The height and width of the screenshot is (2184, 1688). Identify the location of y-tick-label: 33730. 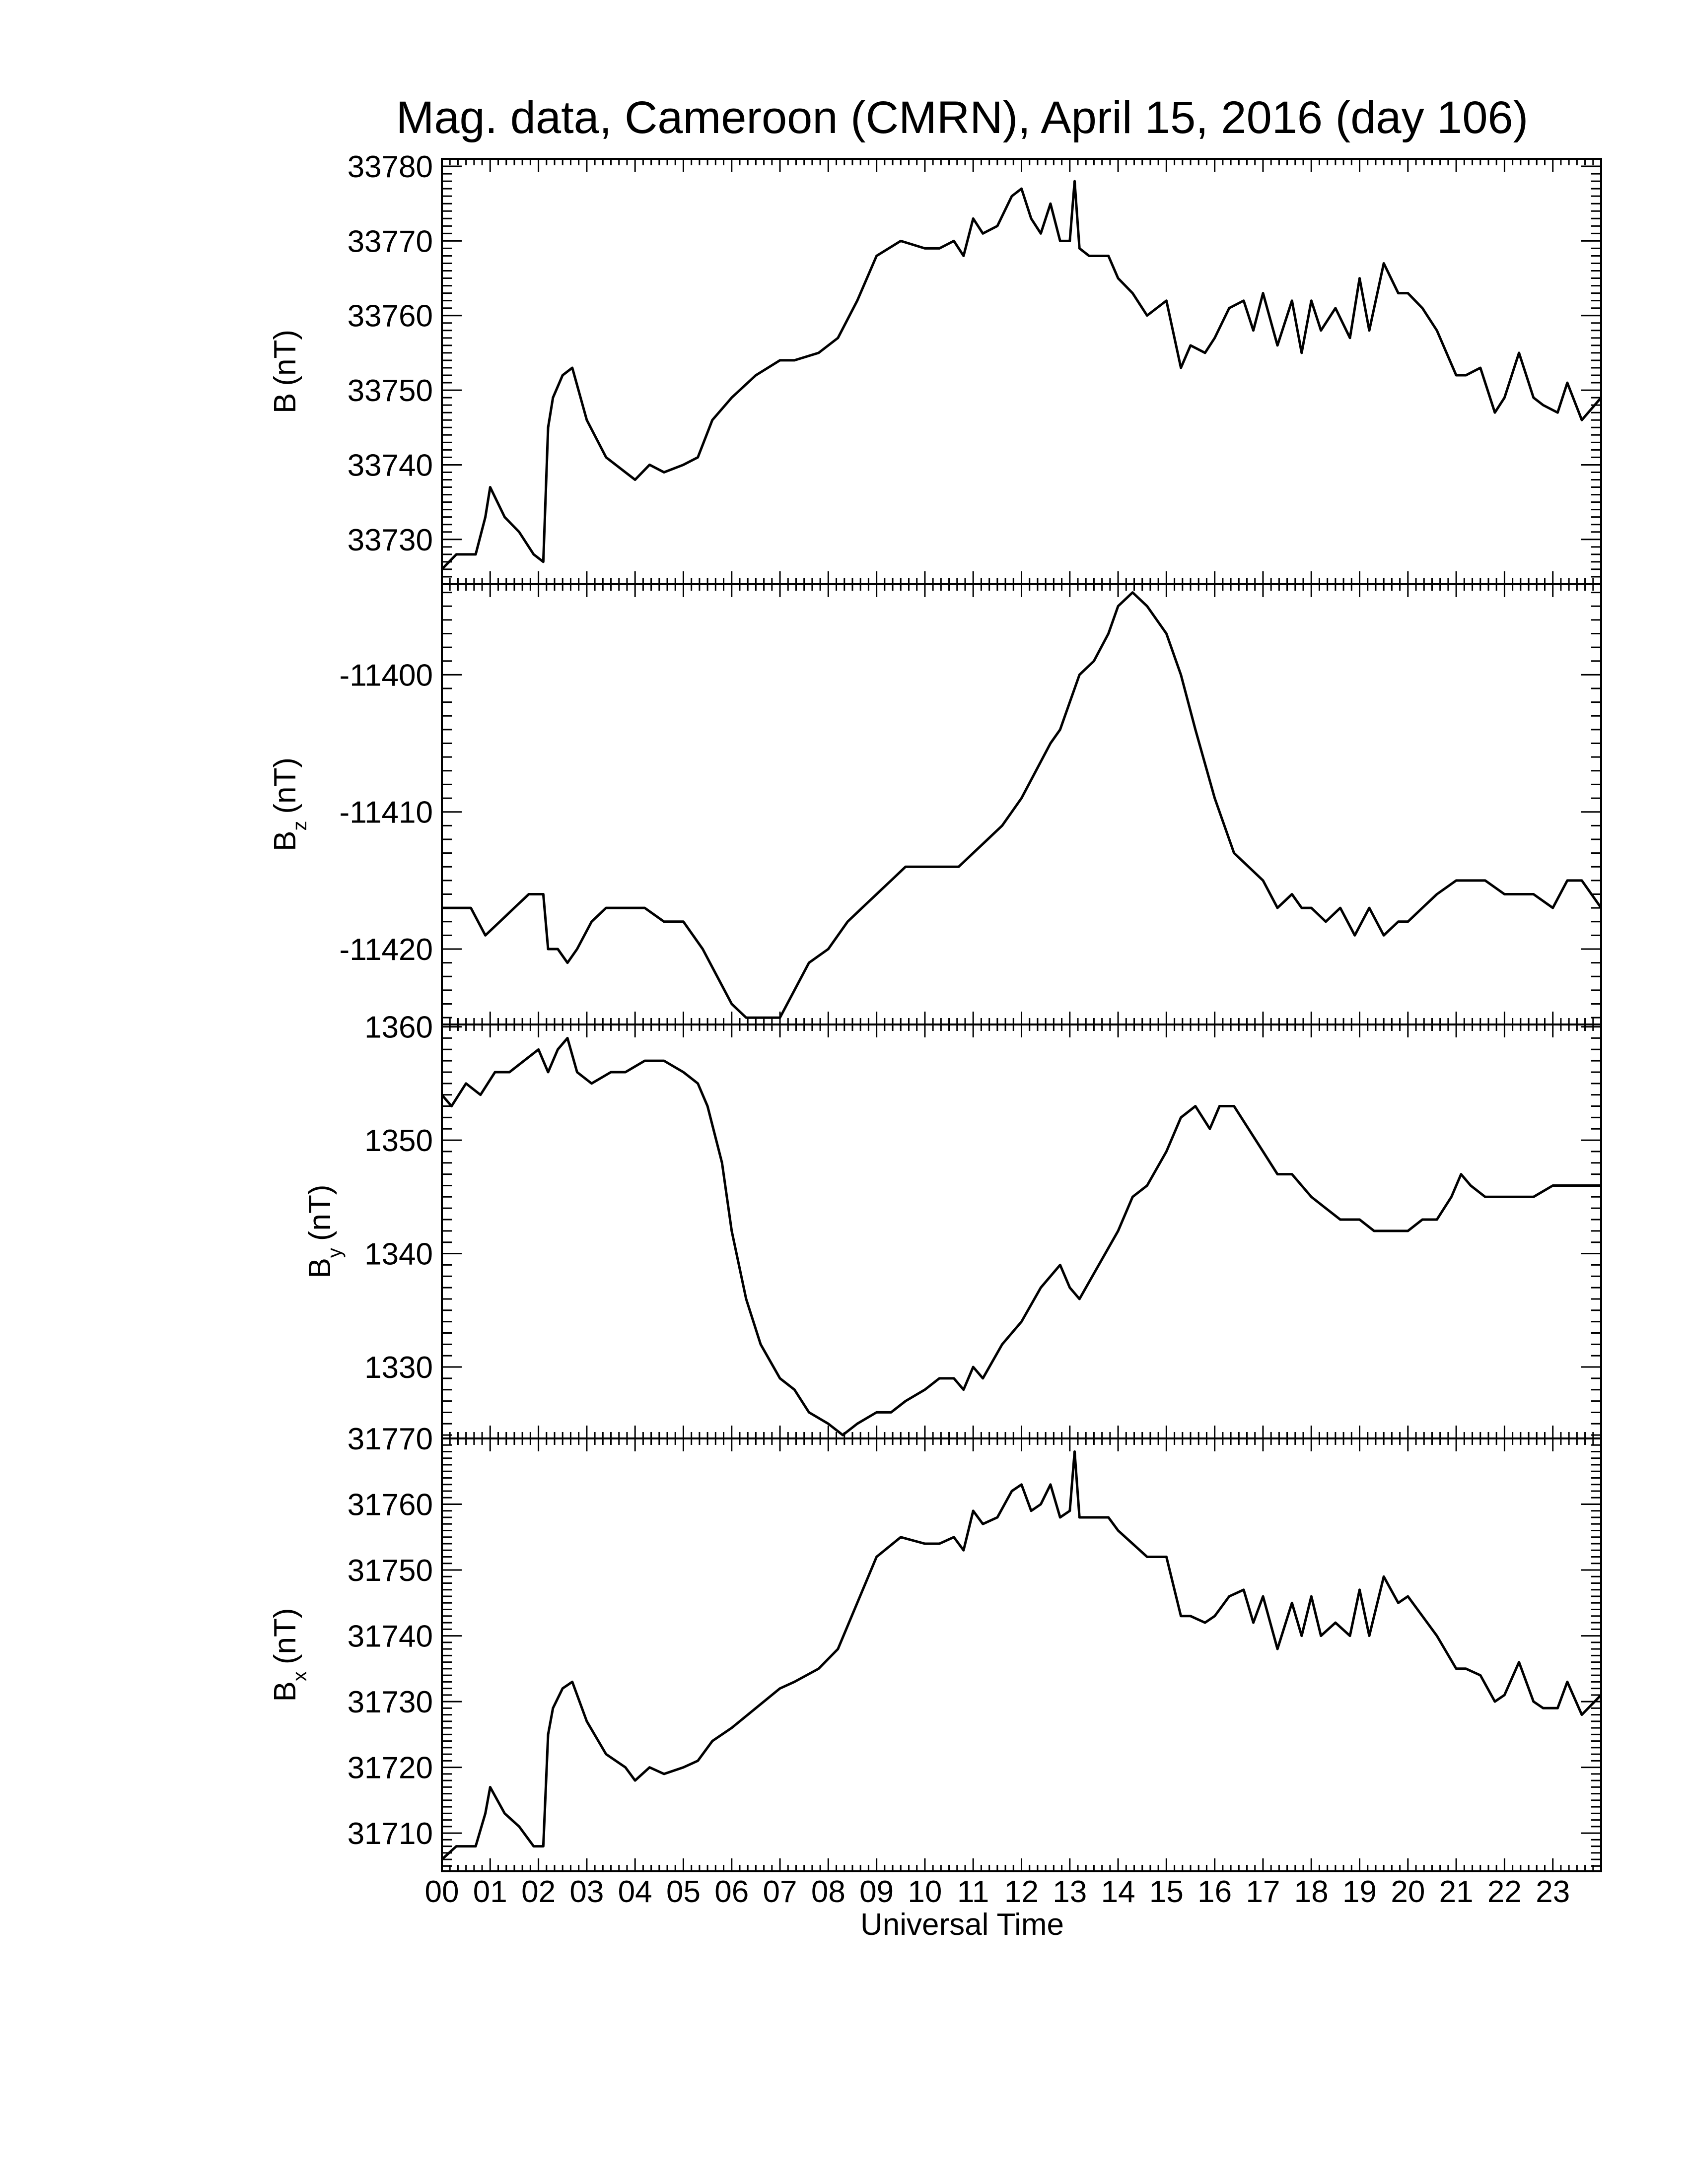
(390, 540).